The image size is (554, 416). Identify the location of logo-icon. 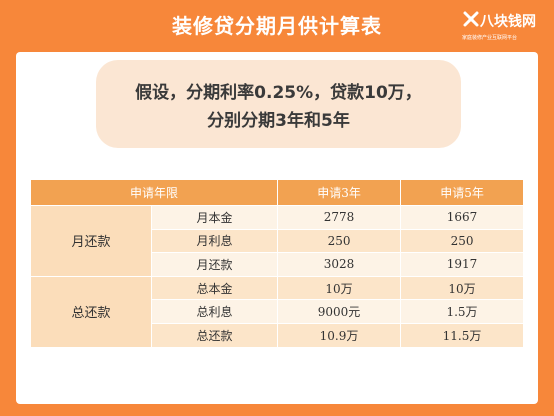
(471, 19).